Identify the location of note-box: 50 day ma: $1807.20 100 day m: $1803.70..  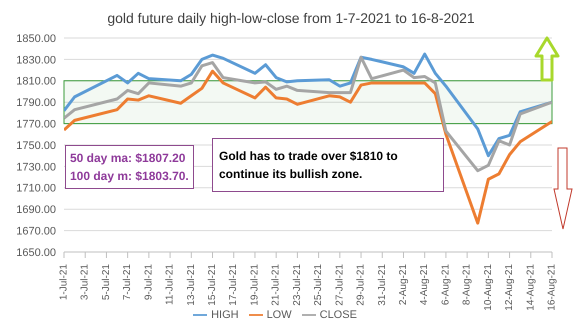
(129, 167).